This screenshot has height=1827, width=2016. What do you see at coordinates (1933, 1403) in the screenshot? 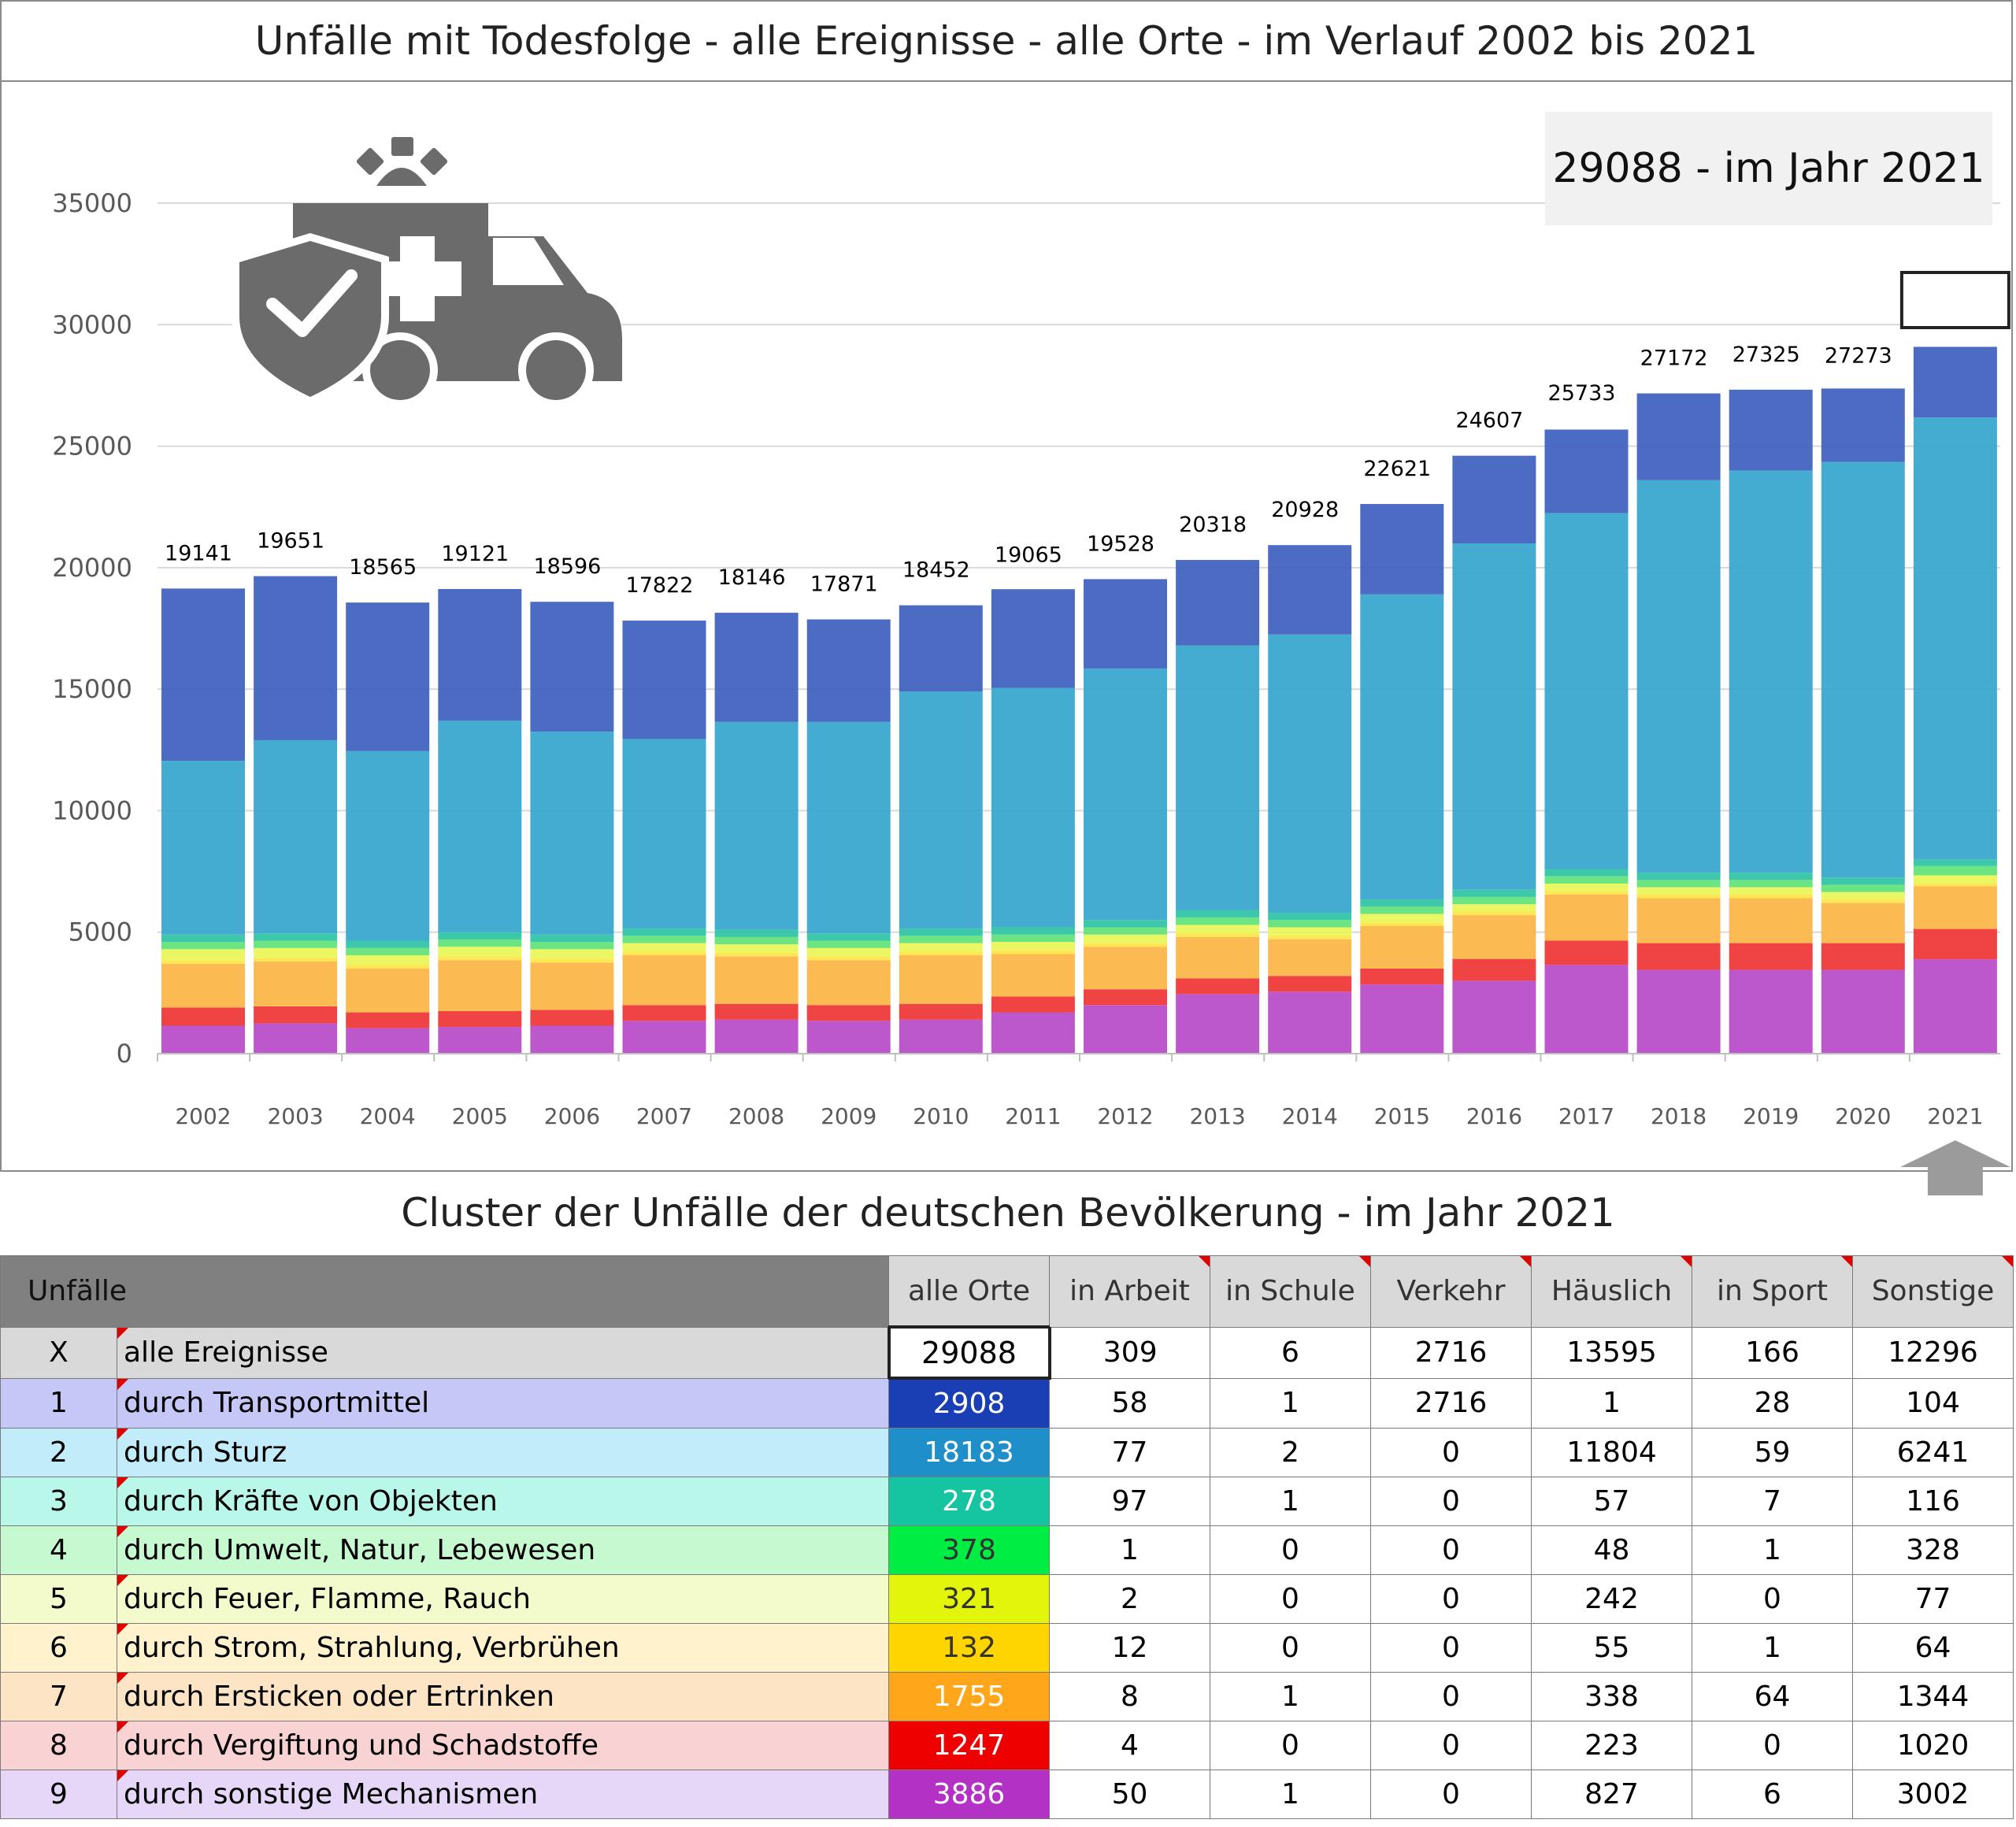
I see `value-cell: 104` at bounding box center [1933, 1403].